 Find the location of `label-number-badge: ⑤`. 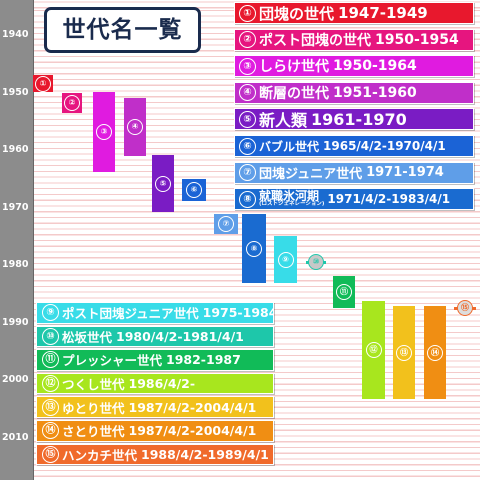

label-number-badge: ⑤ is located at coordinates (247, 119).